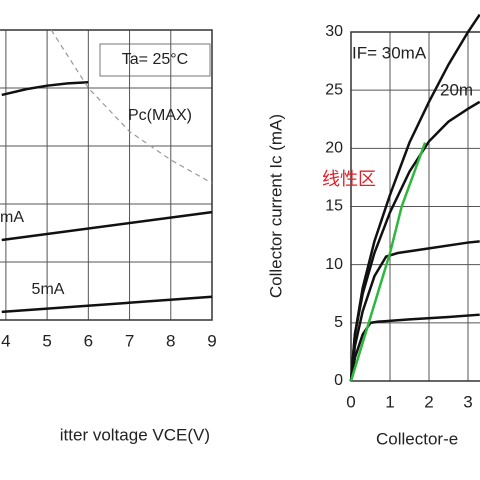  What do you see at coordinates (338, 380) in the screenshot?
I see `y-tick-label: 0` at bounding box center [338, 380].